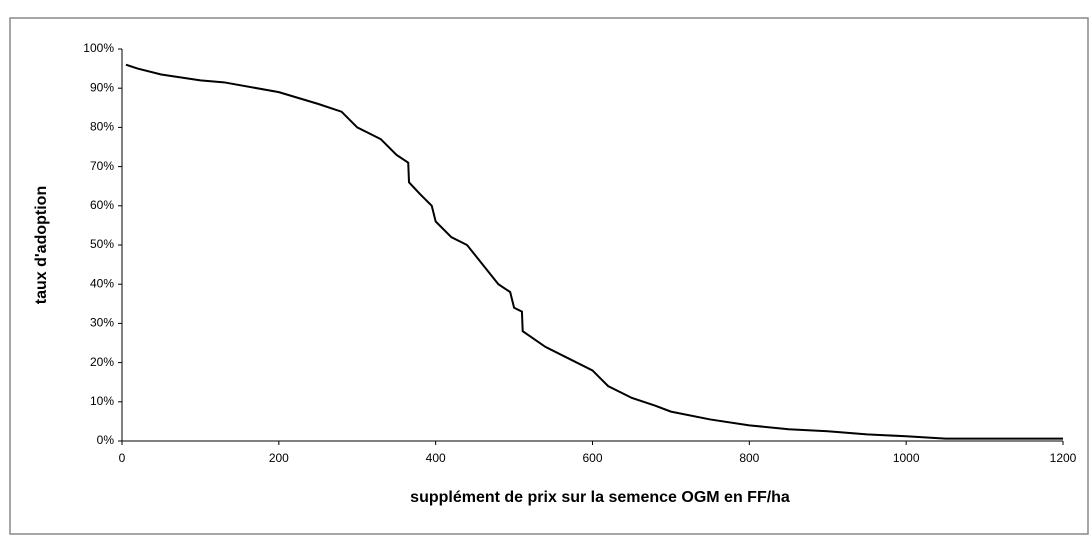  What do you see at coordinates (436, 458) in the screenshot?
I see `x-tick-label: 400` at bounding box center [436, 458].